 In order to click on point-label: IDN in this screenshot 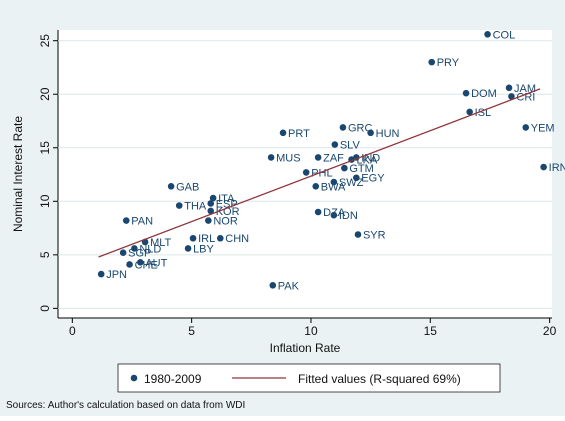, I will do `click(348, 216)`.